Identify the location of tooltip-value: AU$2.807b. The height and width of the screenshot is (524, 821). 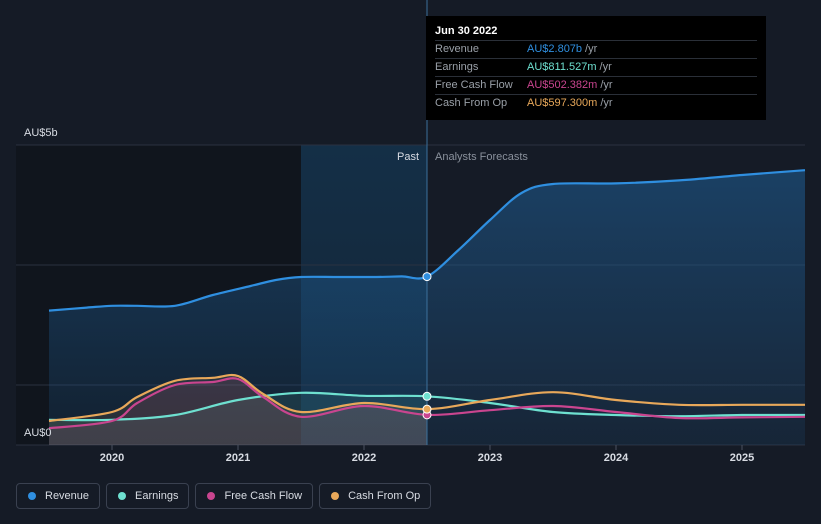
(555, 49).